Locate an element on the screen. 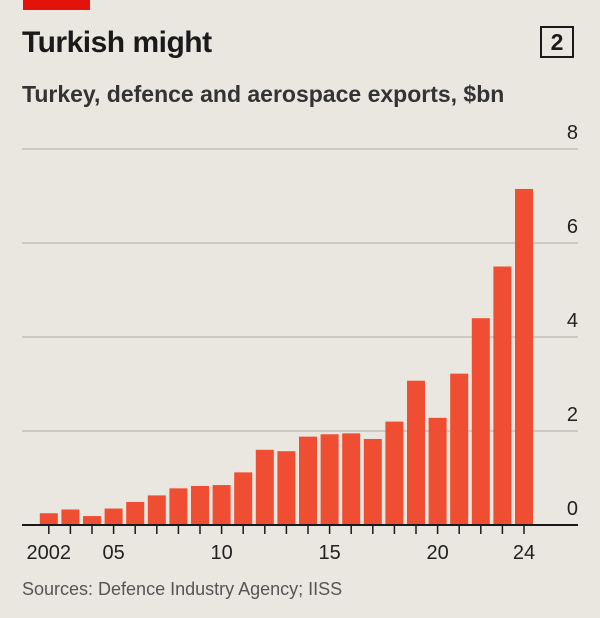 The width and height of the screenshot is (600, 618). source-note: Sources: Defence Industry Agency; IISS is located at coordinates (182, 589).